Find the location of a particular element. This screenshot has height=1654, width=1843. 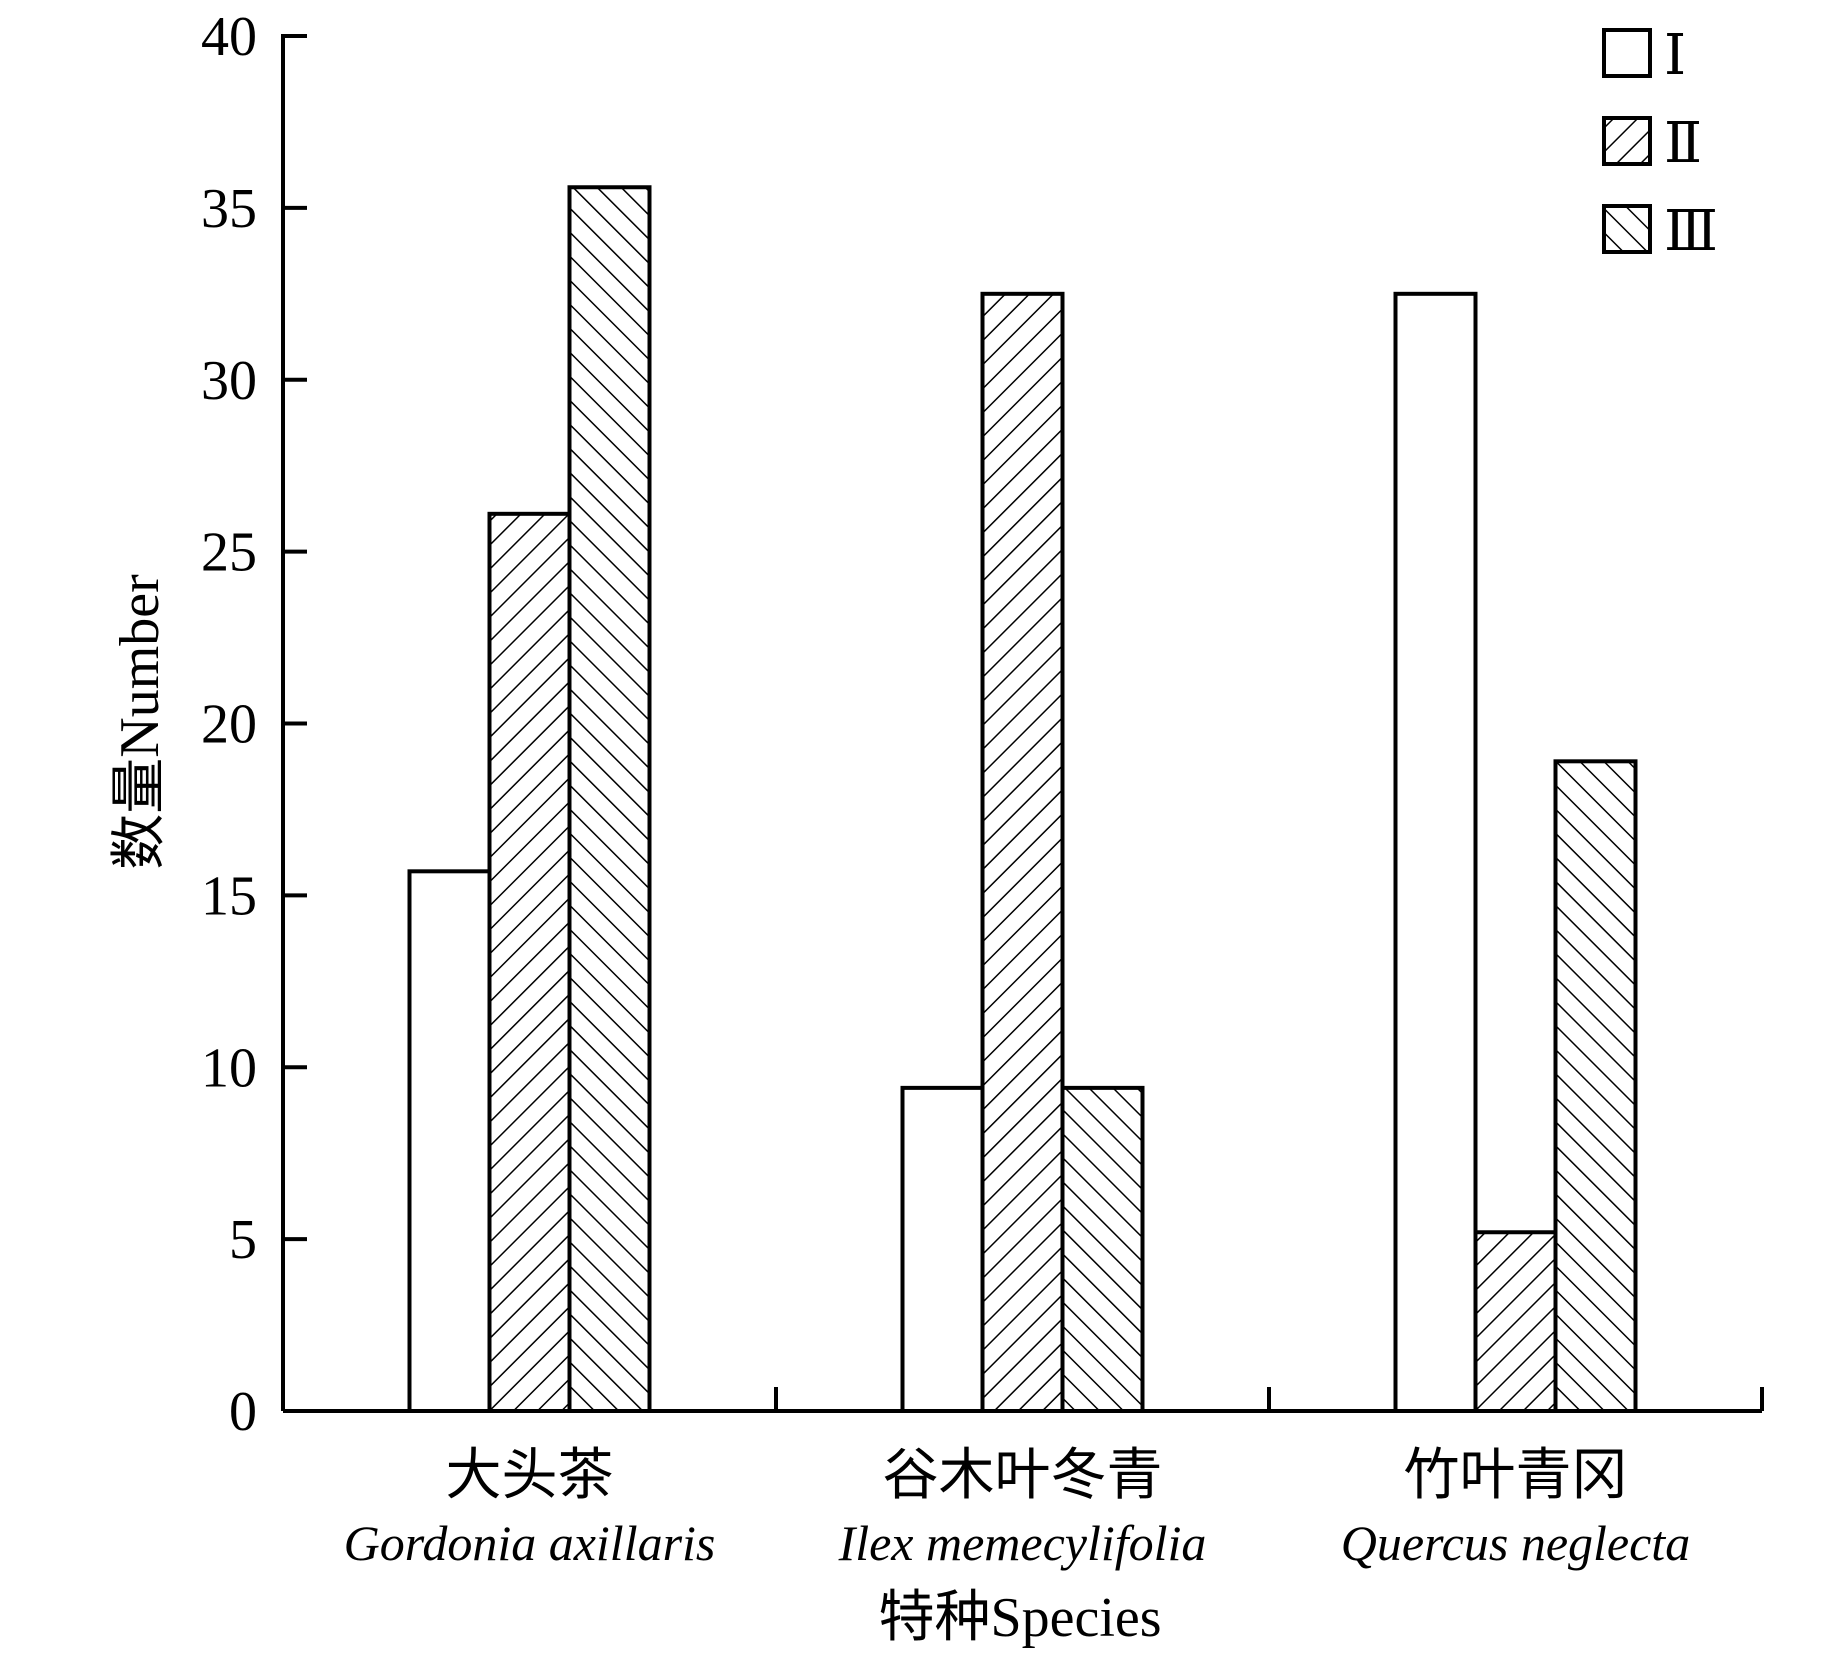

y-tick-label: 15 is located at coordinates (229, 896).